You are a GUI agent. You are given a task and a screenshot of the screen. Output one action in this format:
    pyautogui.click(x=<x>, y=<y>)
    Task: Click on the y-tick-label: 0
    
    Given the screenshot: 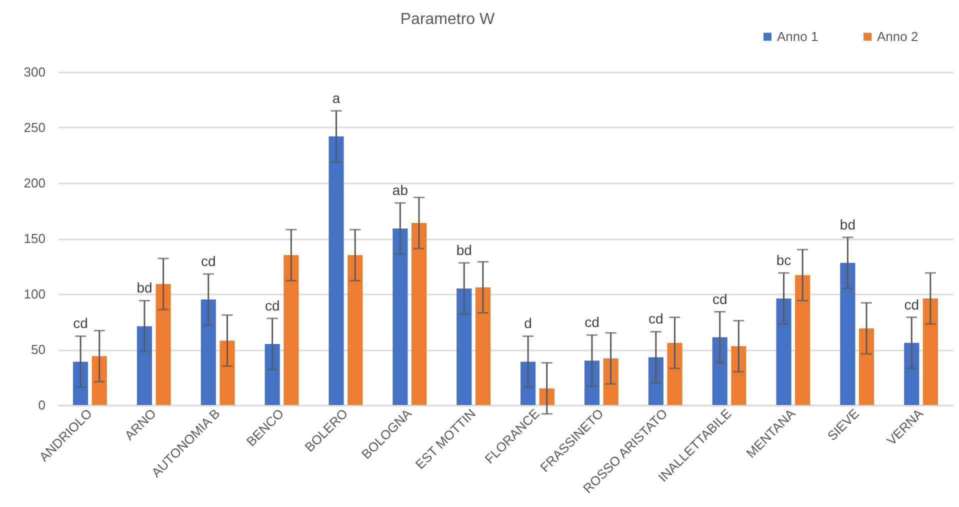 What is the action you would take?
    pyautogui.click(x=42, y=405)
    